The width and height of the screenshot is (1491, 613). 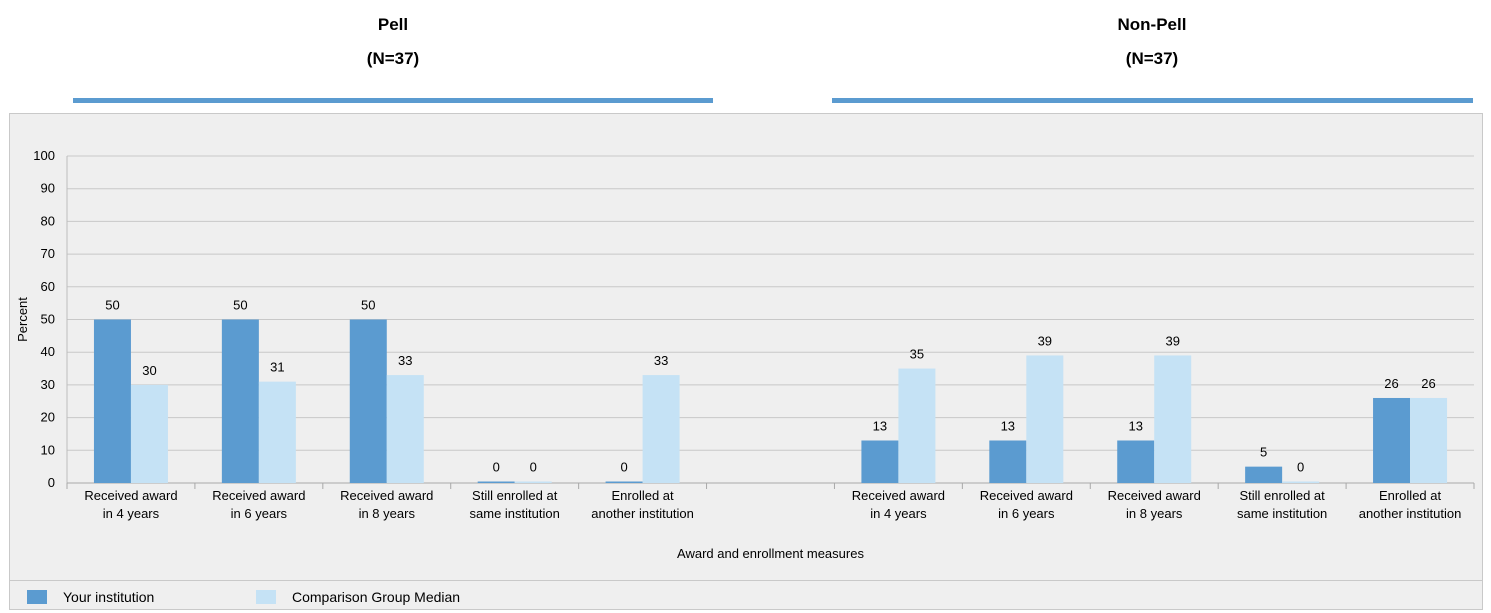 I want to click on y-tick-label: 40, so click(x=48, y=351).